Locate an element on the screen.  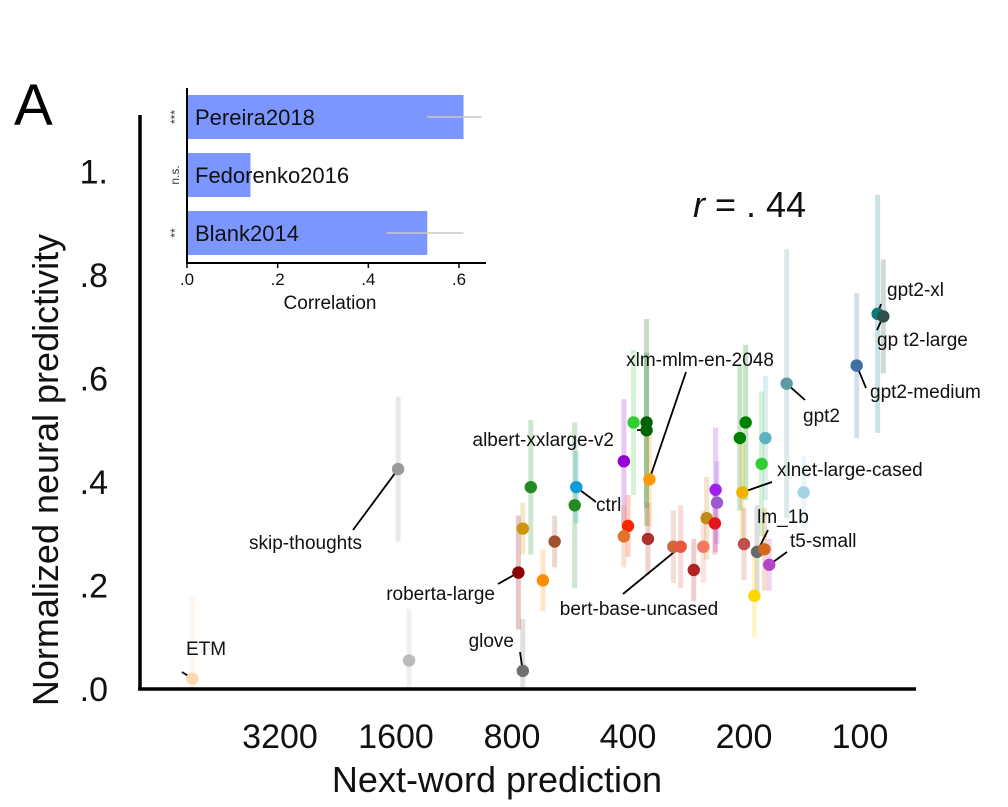
data-point-etm is located at coordinates (192, 678).